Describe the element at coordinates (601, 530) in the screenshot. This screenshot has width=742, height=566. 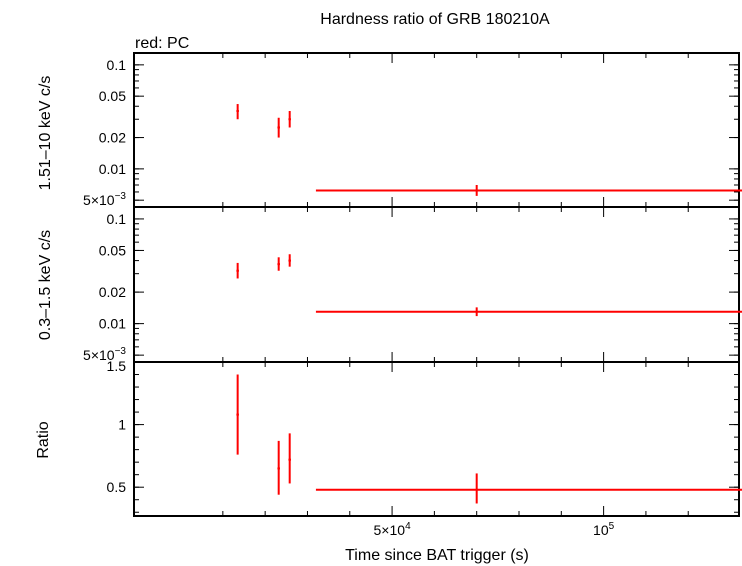
I see `x-tick-label-mantissa: 10` at that location.